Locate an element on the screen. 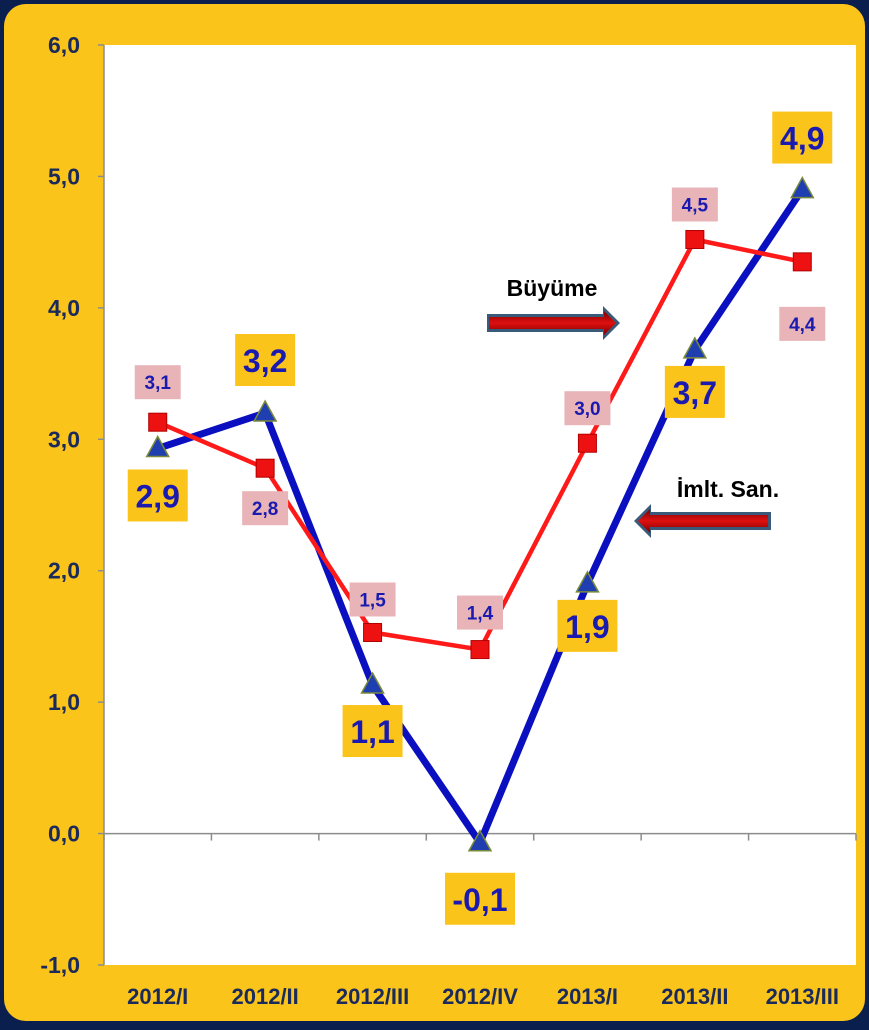  growth-data-label: 1,5 is located at coordinates (372, 600).